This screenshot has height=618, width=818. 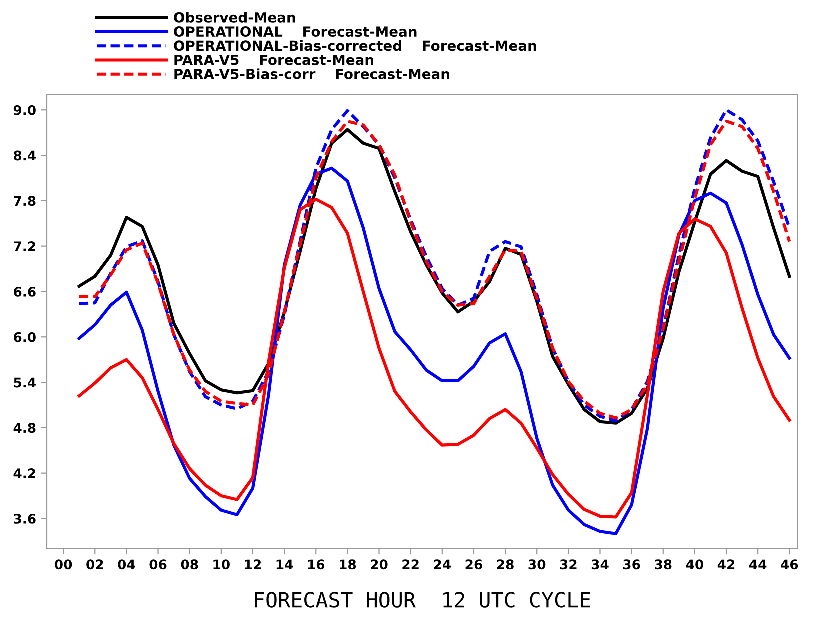 What do you see at coordinates (568, 565) in the screenshot?
I see `x-tick-label: 32` at bounding box center [568, 565].